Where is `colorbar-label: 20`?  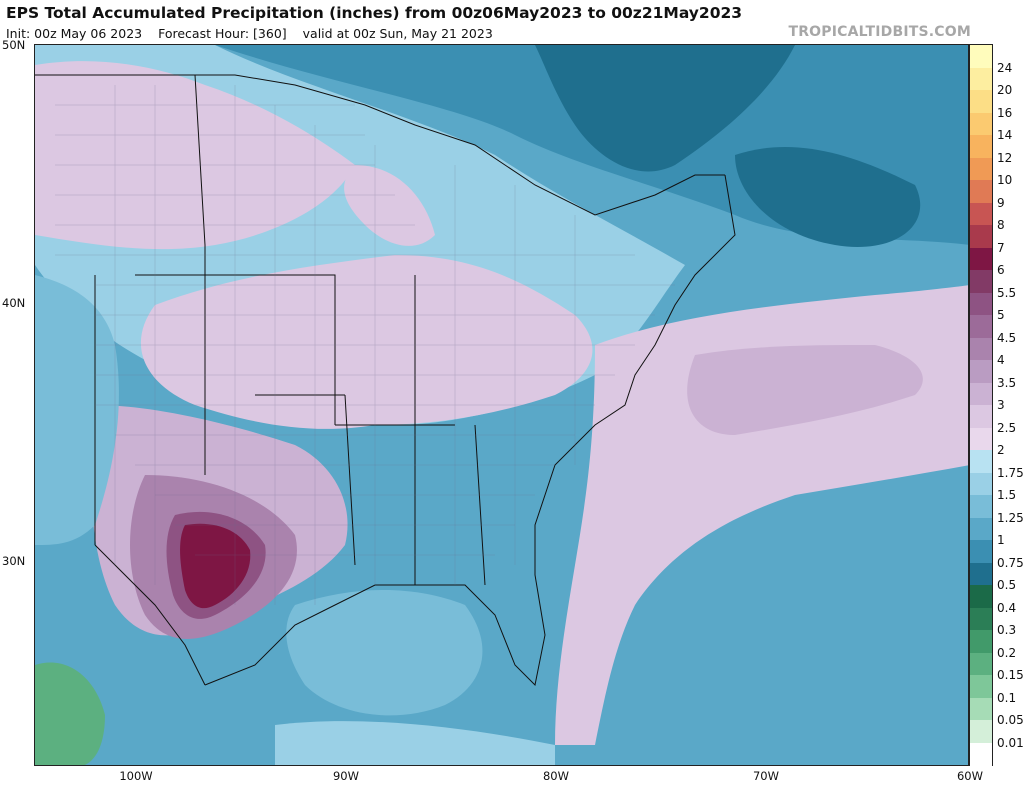
colorbar-label: 20 is located at coordinates (1005, 90).